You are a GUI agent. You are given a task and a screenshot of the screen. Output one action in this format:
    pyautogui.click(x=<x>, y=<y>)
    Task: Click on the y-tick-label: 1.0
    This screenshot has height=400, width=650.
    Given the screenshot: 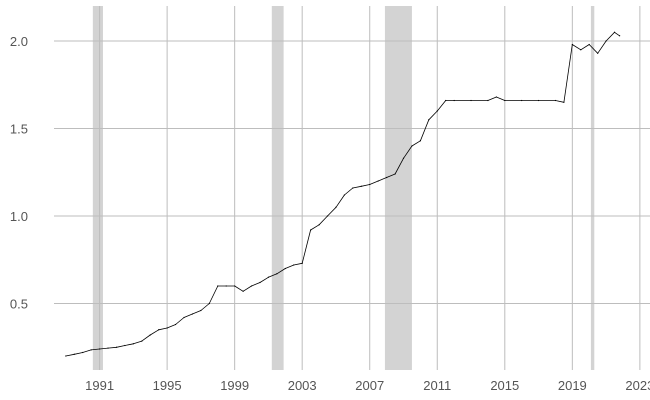 What is the action you would take?
    pyautogui.click(x=19, y=216)
    